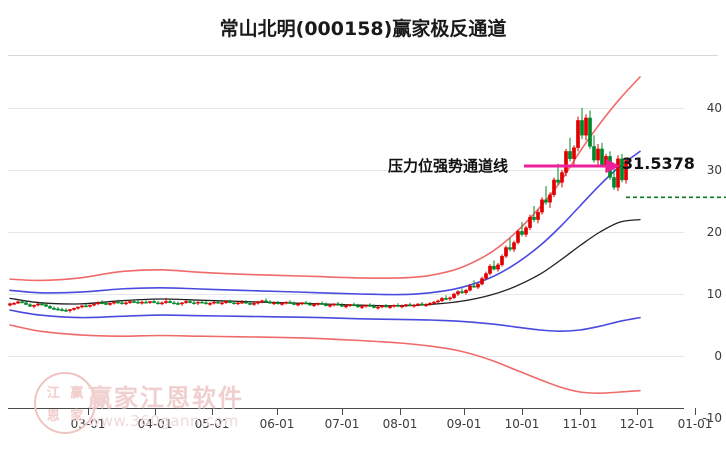 This screenshot has height=450, width=726. I want to click on x-tick-label-08-01: 08-01, so click(400, 424).